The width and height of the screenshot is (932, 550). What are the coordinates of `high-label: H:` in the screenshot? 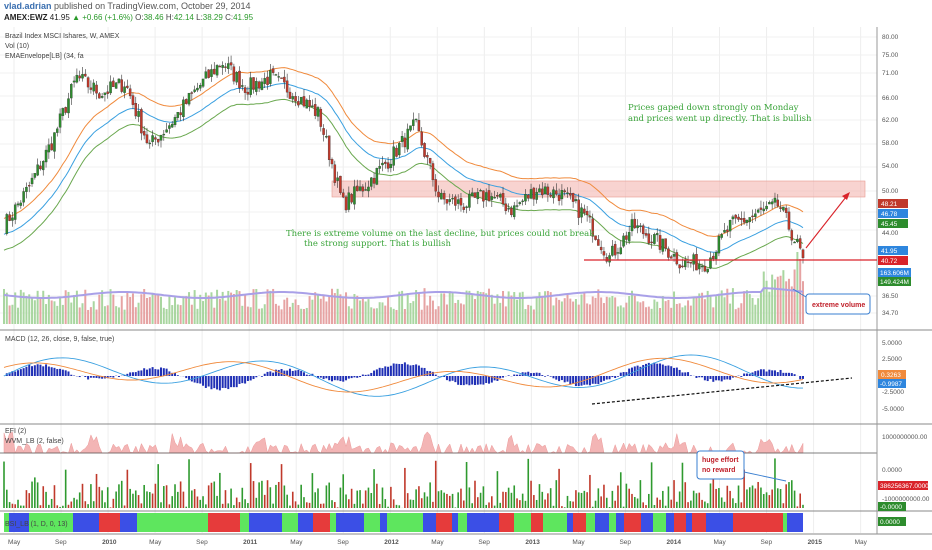 It's located at (169, 17).